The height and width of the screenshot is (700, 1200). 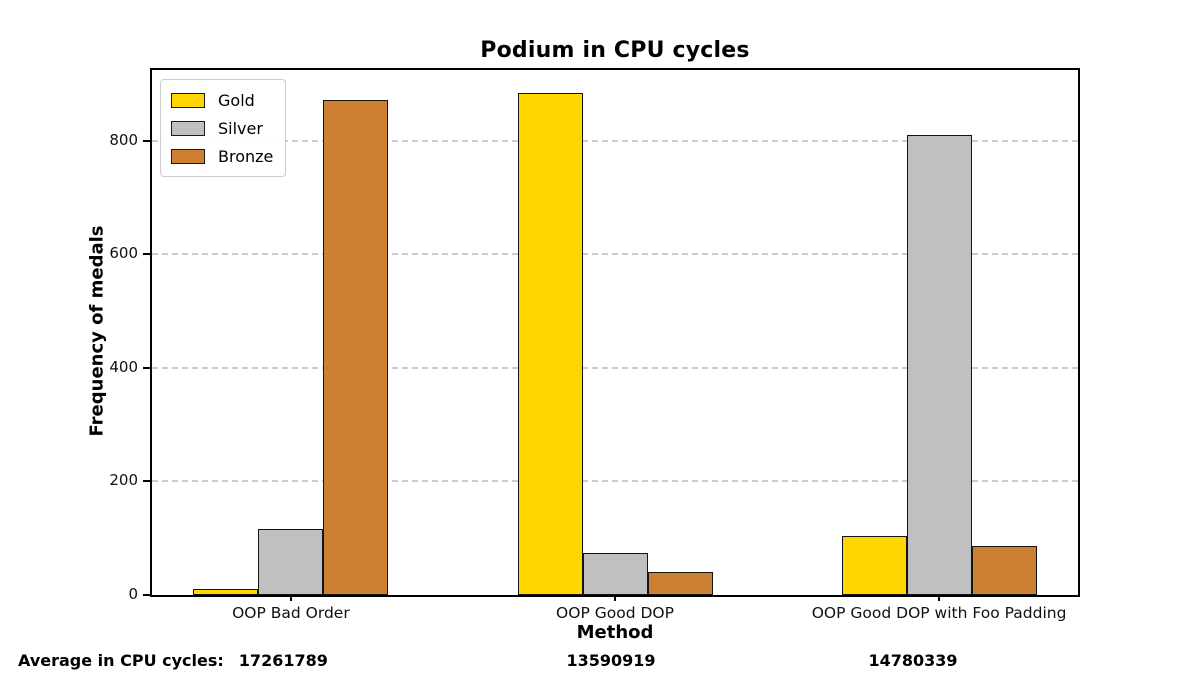 What do you see at coordinates (939, 613) in the screenshot?
I see `x-axis-tick-label-3: OOP Good DOP with Foo Padding` at bounding box center [939, 613].